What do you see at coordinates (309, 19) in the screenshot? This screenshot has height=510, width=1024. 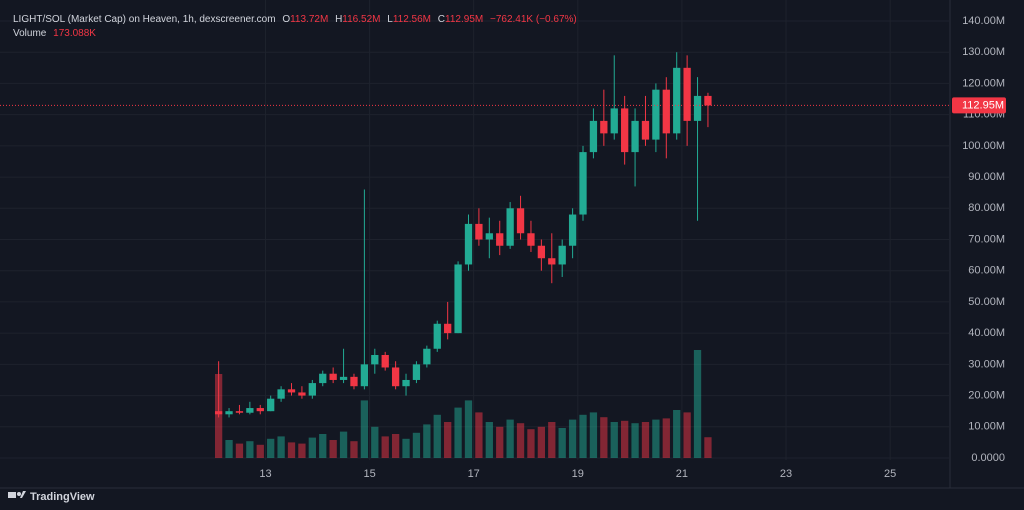 I see `open: 113.72M` at bounding box center [309, 19].